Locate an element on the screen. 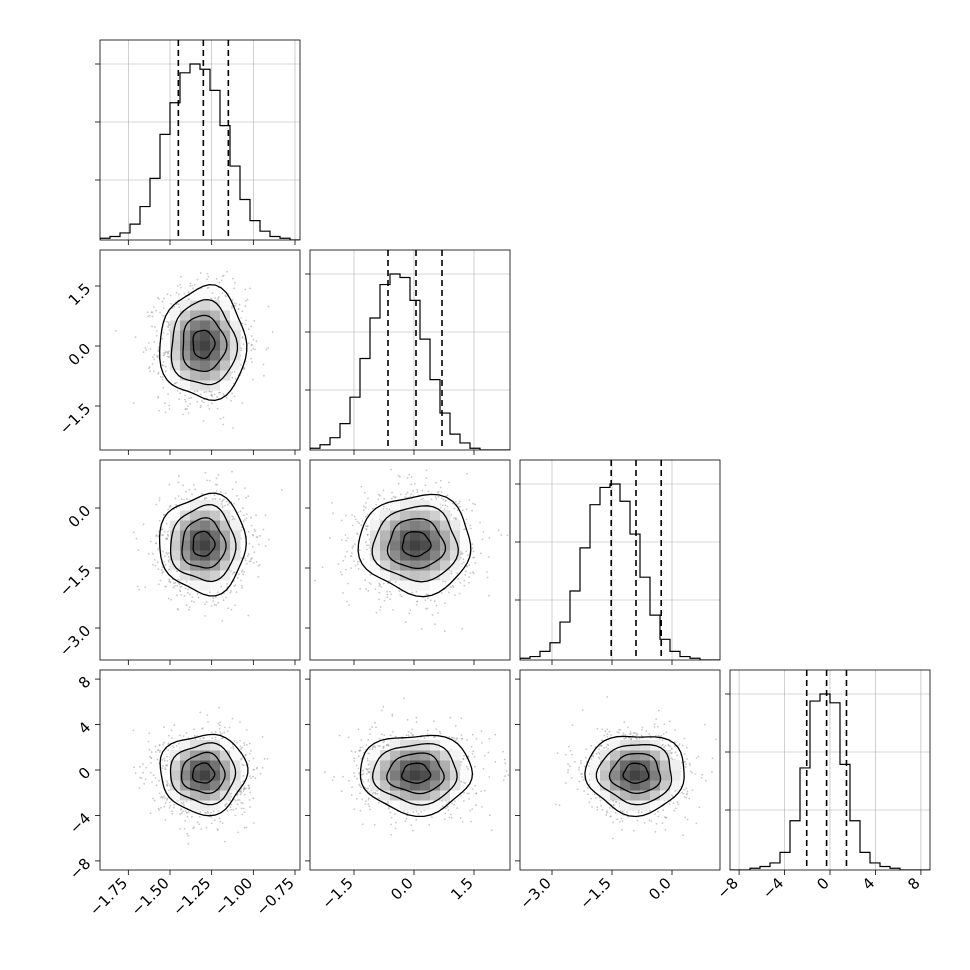 Image resolution: width=970 pixels, height=970 pixels. y-tick-label: 0.0 is located at coordinates (80, 355).